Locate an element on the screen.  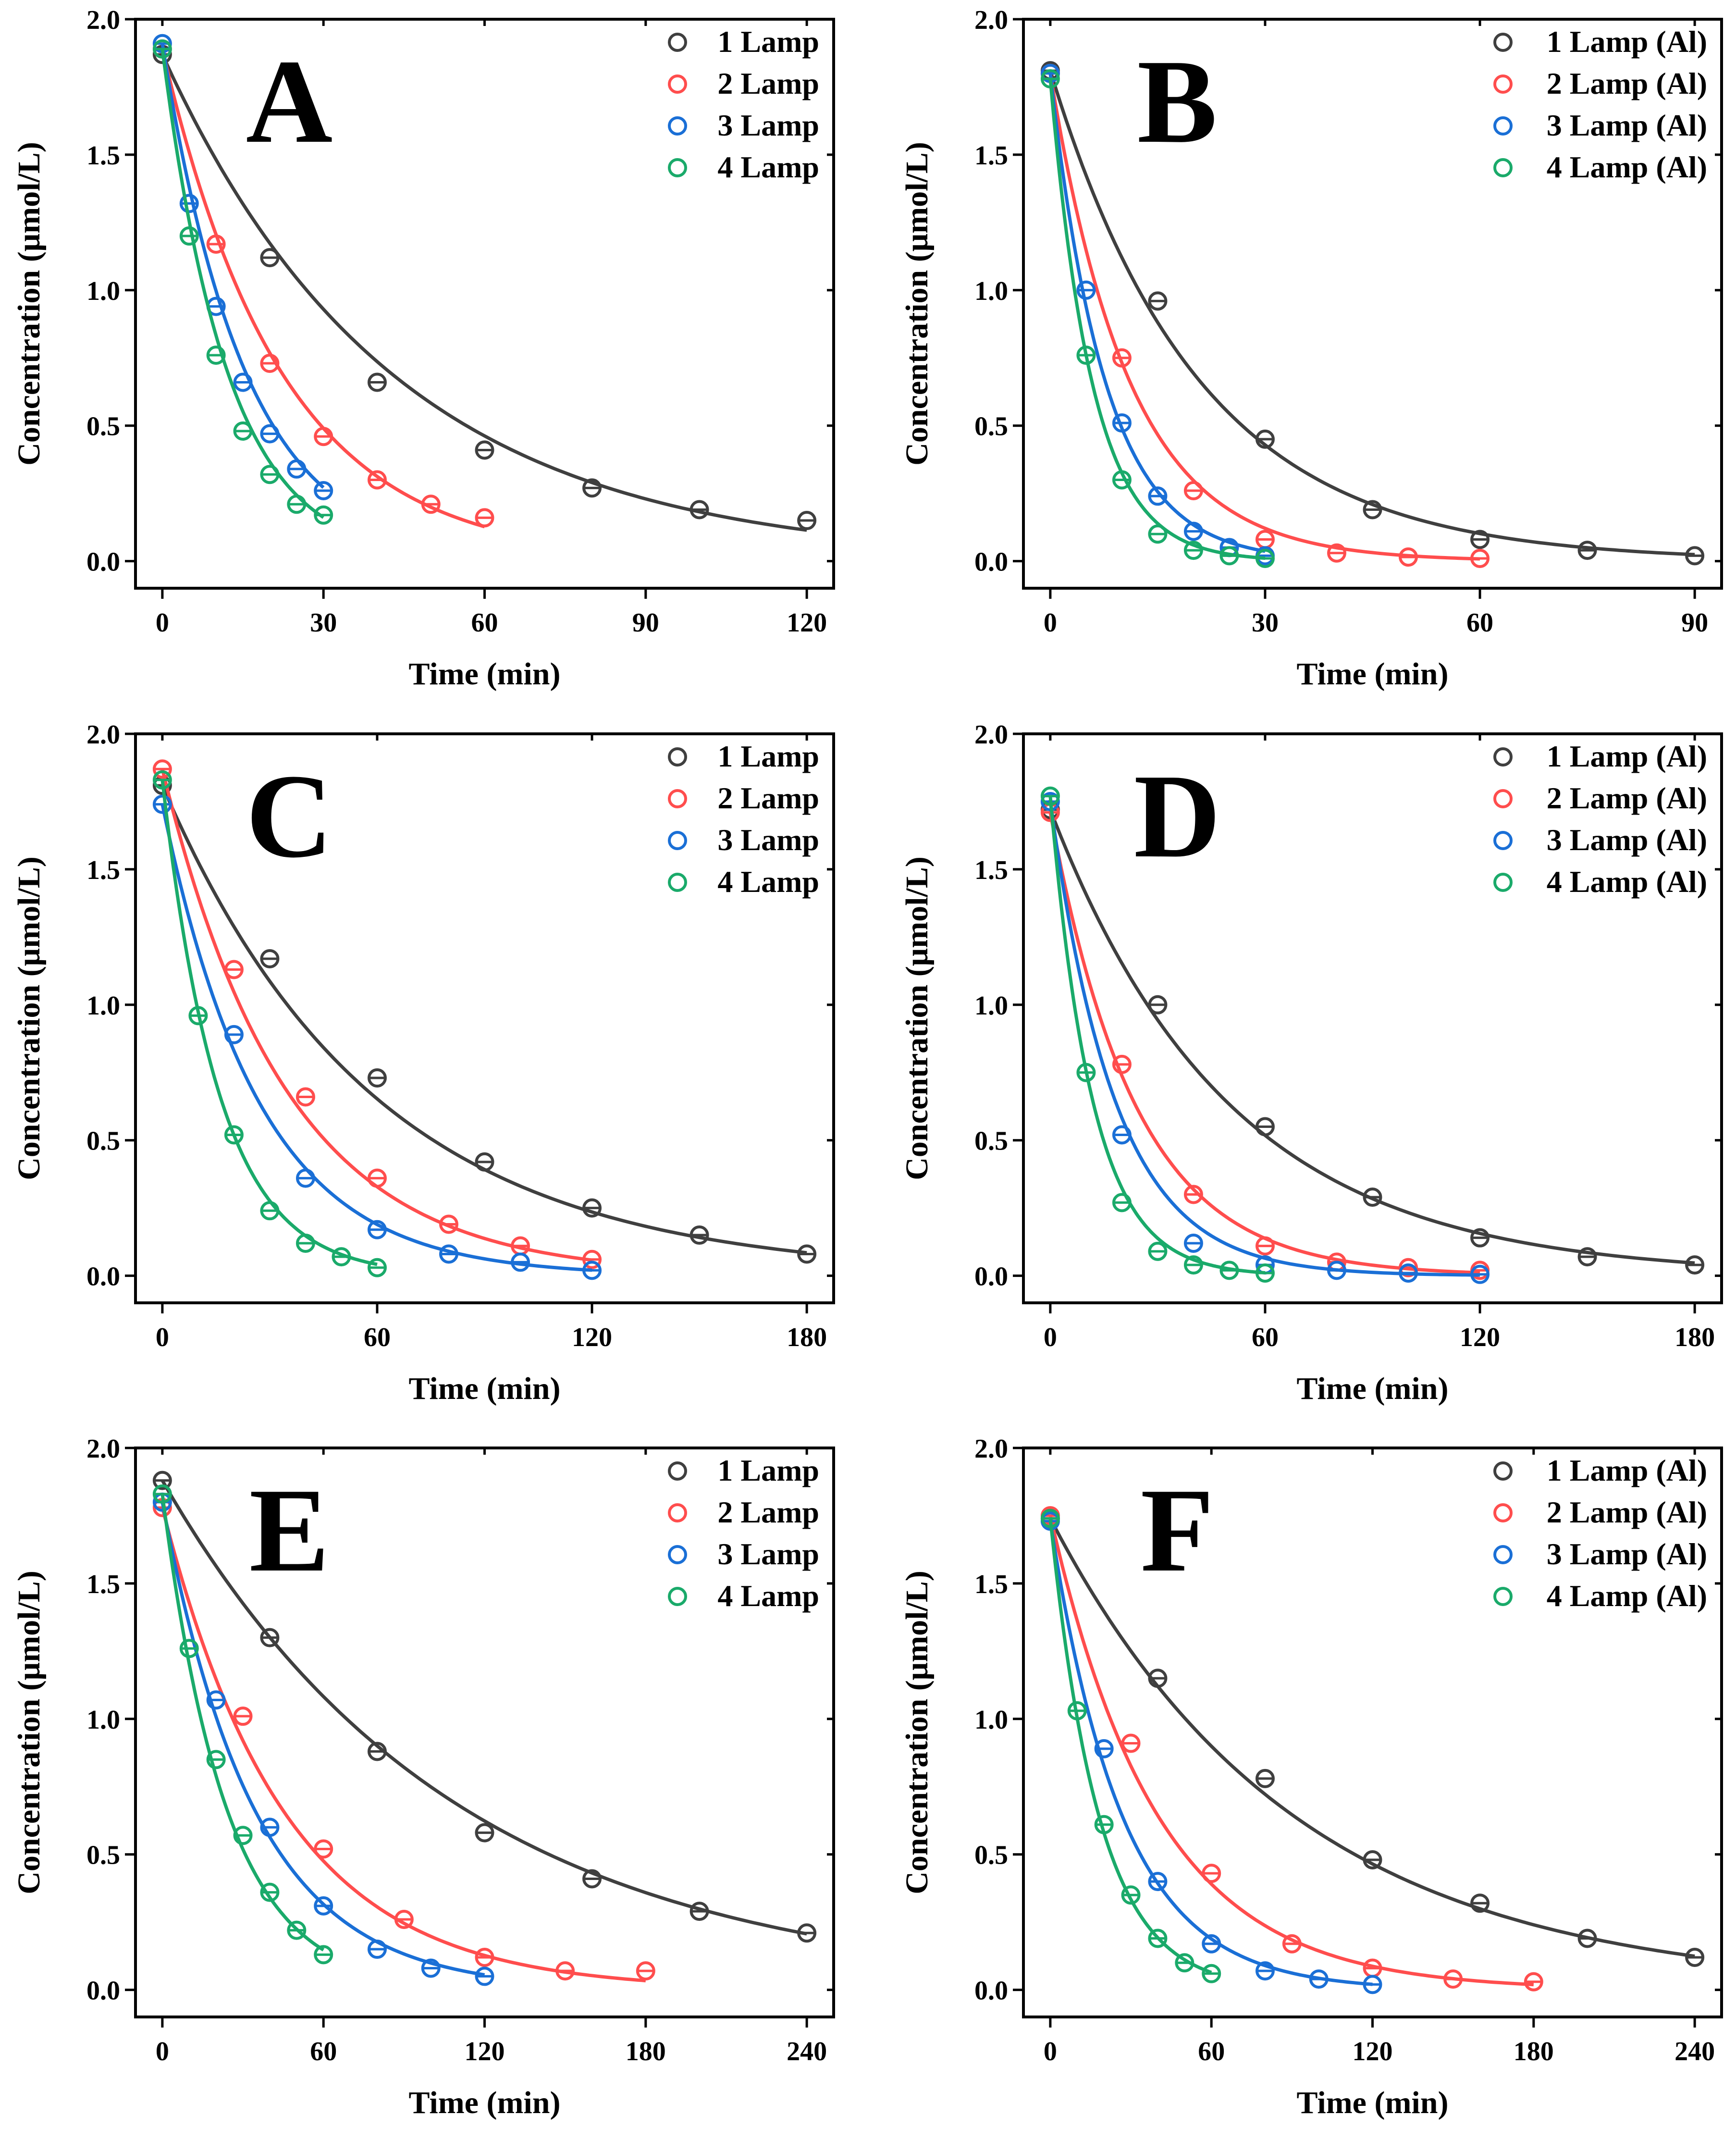
legend-label: 1 Lamp (Al) is located at coordinates (1627, 42).